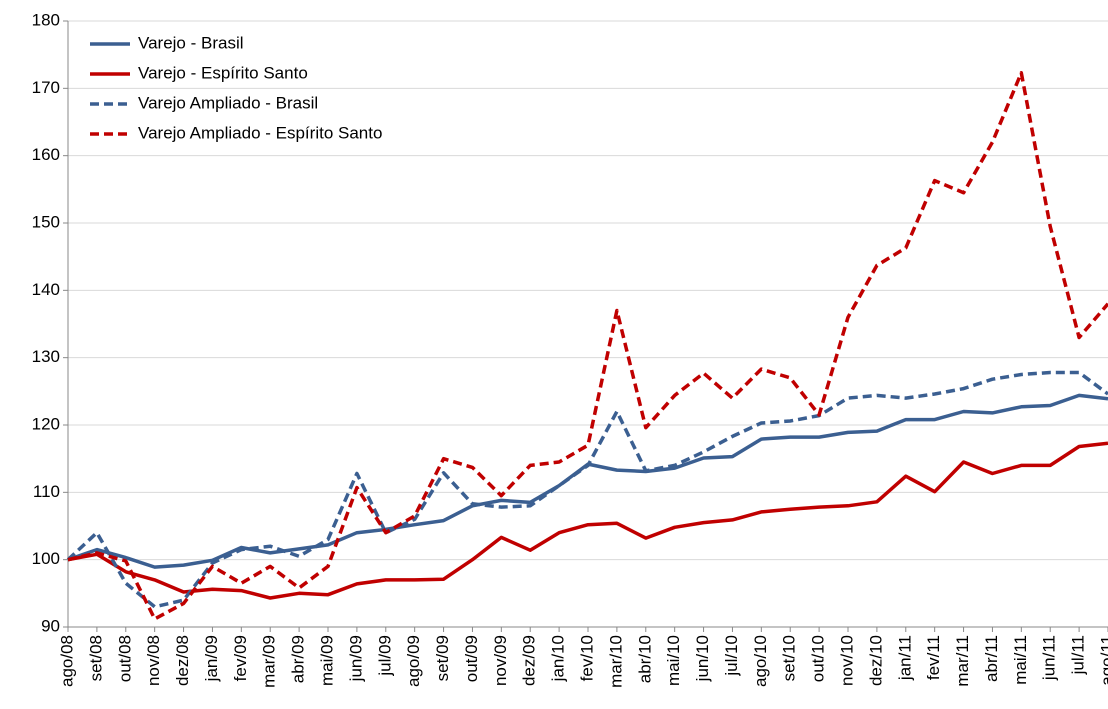 Image resolution: width=1108 pixels, height=709 pixels. What do you see at coordinates (731, 656) in the screenshot?
I see `x-tick-label: jul/10` at bounding box center [731, 656].